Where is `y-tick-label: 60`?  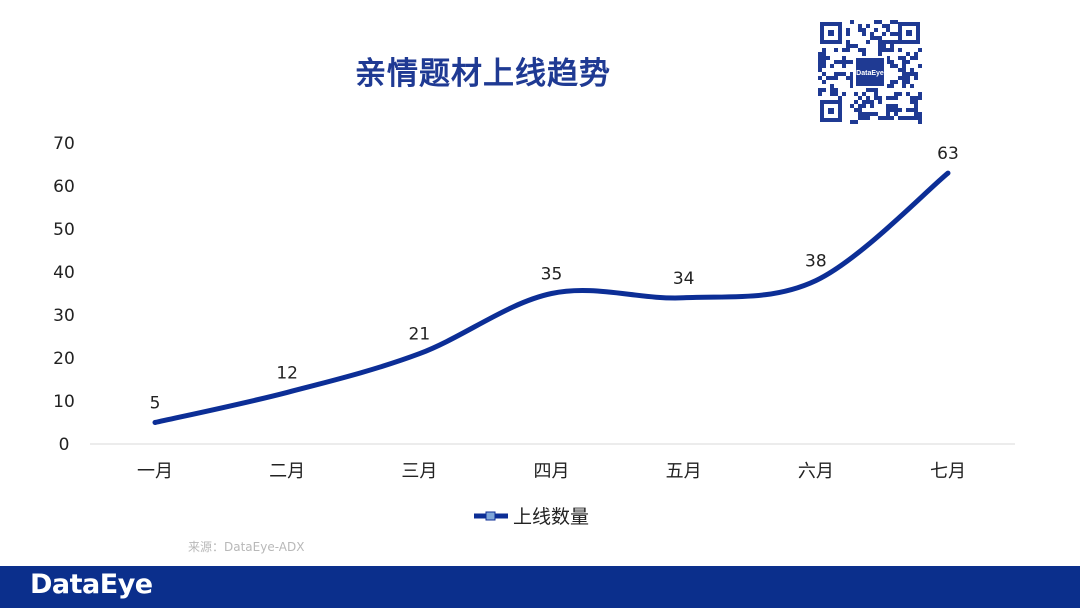 y-tick-label: 60 is located at coordinates (64, 187).